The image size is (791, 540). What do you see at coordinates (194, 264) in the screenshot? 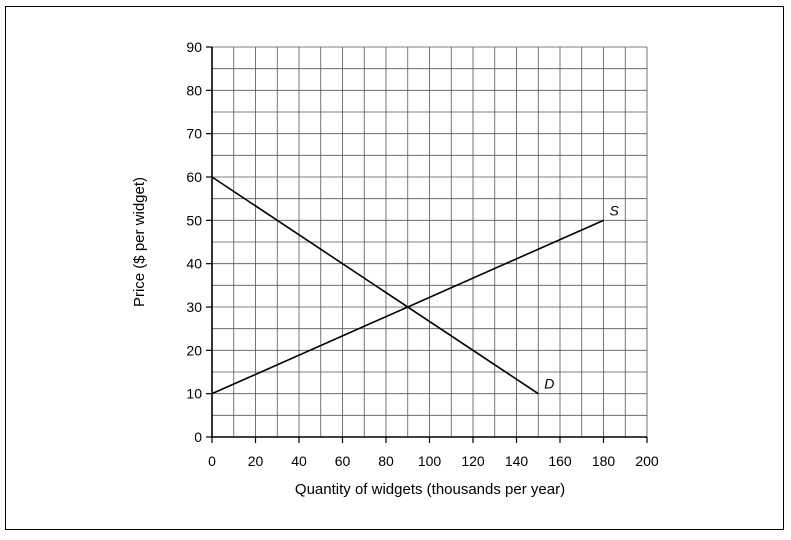
I see `y-tick-label: 40` at bounding box center [194, 264].